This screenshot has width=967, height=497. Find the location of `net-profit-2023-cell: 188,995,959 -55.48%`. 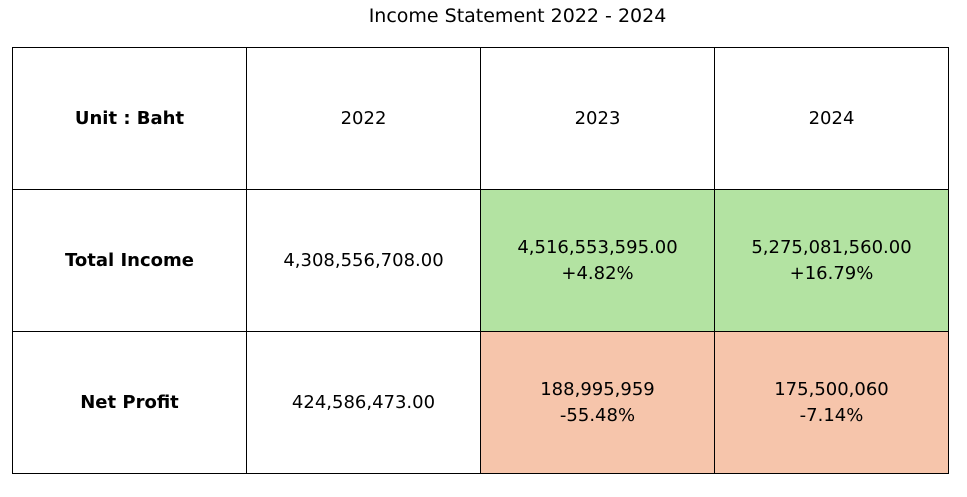

net-profit-2023-cell: 188,995,959 -55.48% is located at coordinates (597, 402).